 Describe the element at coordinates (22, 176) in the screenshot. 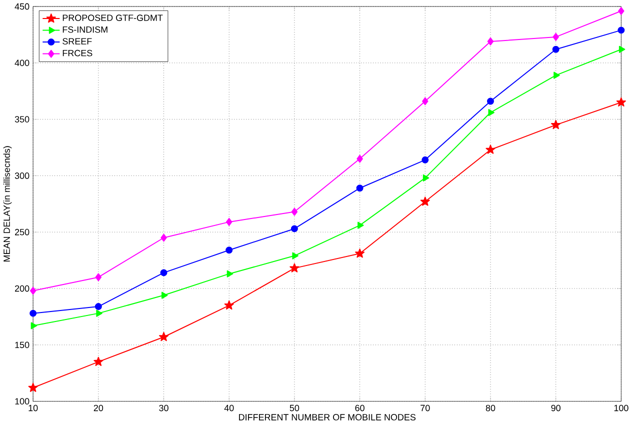

I see `y-tick-label: 300` at that location.